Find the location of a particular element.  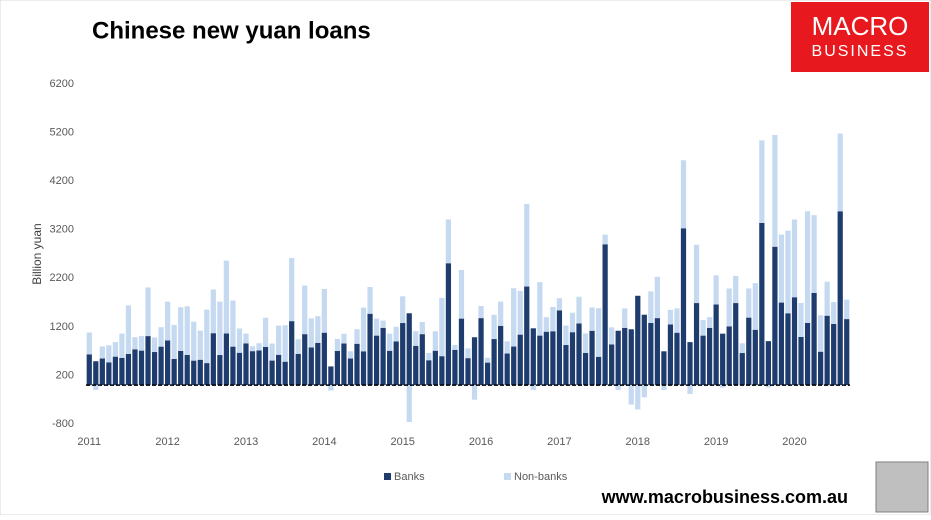

y-tick-label: 1200 is located at coordinates (62, 327).